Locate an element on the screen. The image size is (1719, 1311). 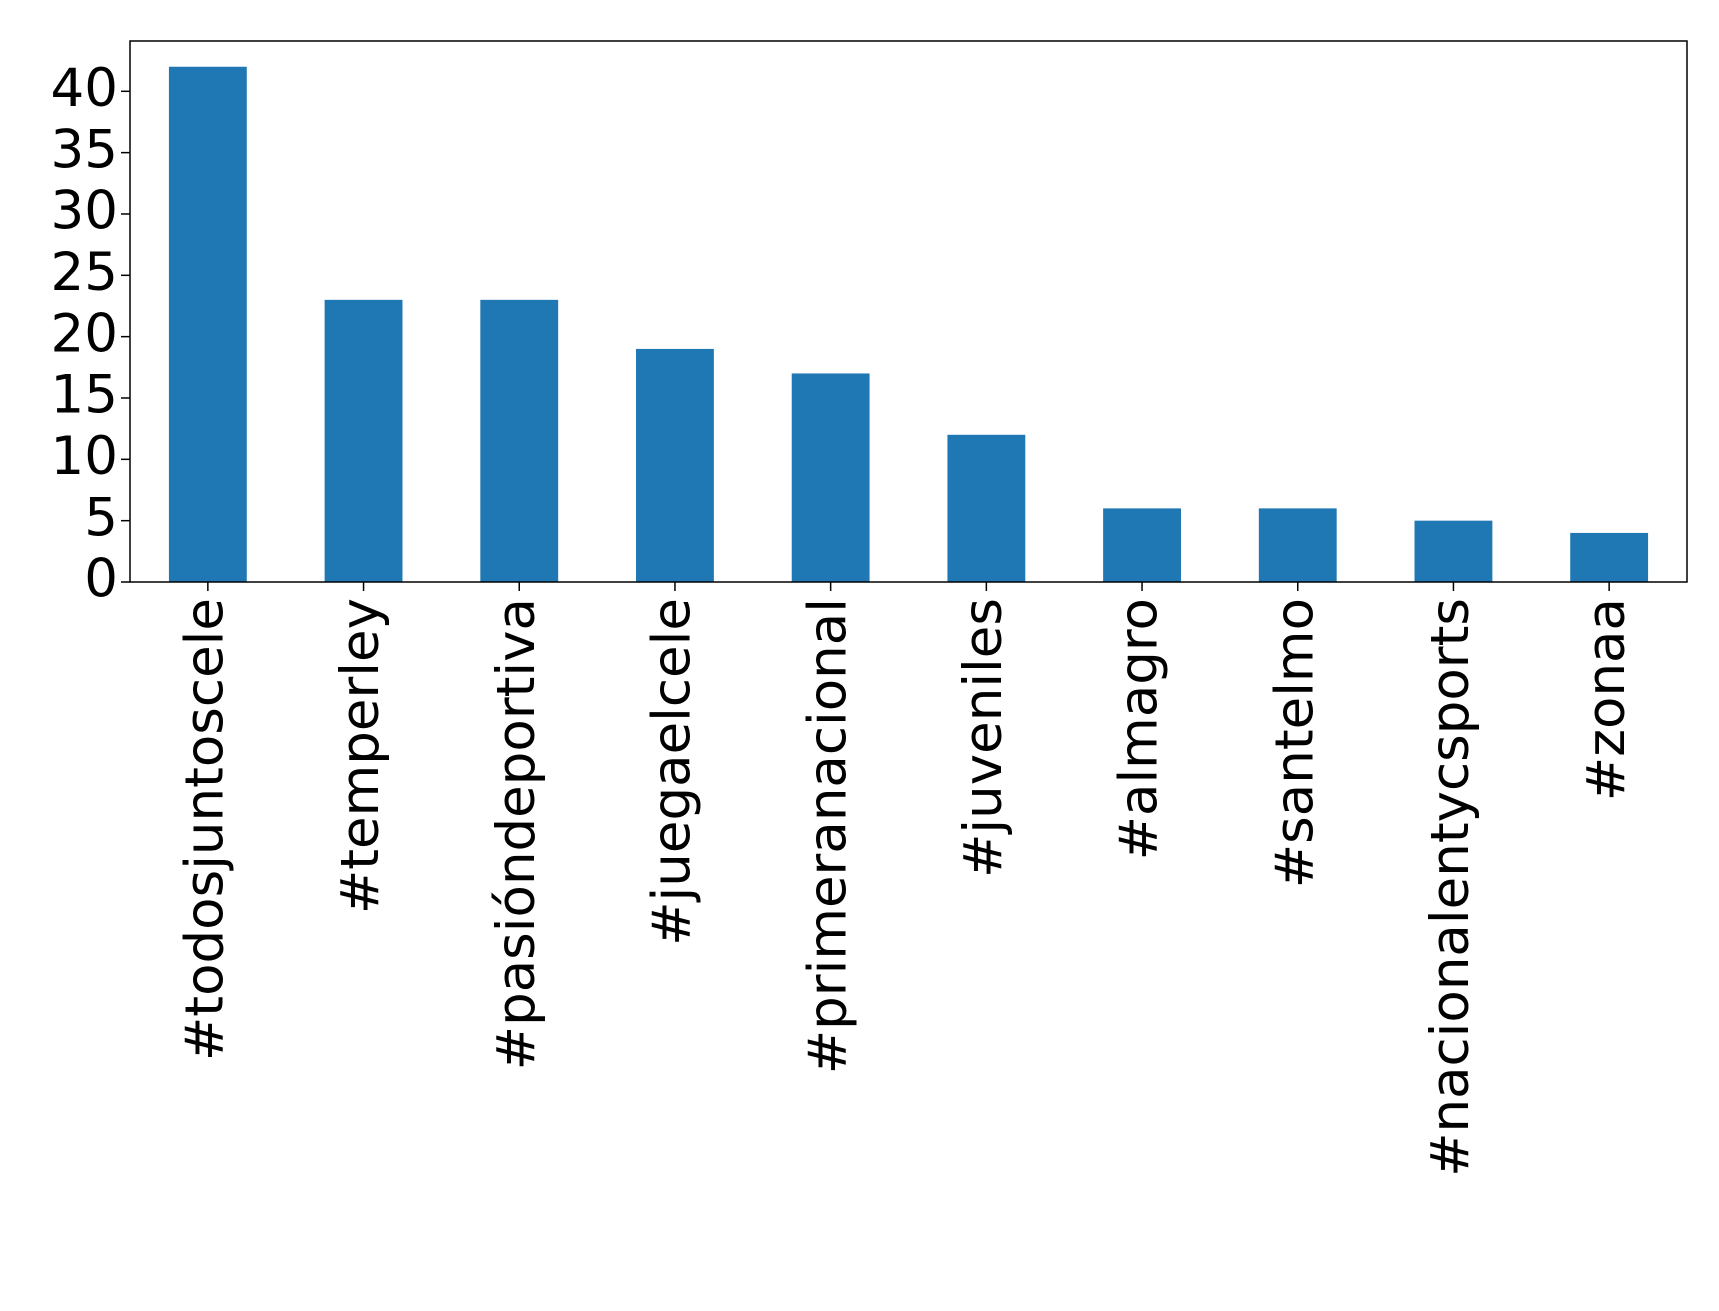
y-tick-label: 10 is located at coordinates (84, 456).